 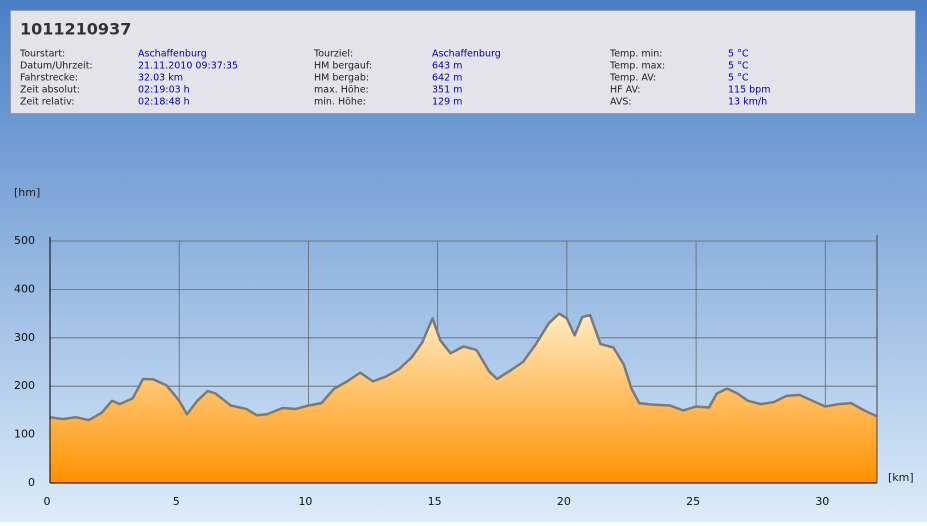 I want to click on info-value: 642 m, so click(x=447, y=78).